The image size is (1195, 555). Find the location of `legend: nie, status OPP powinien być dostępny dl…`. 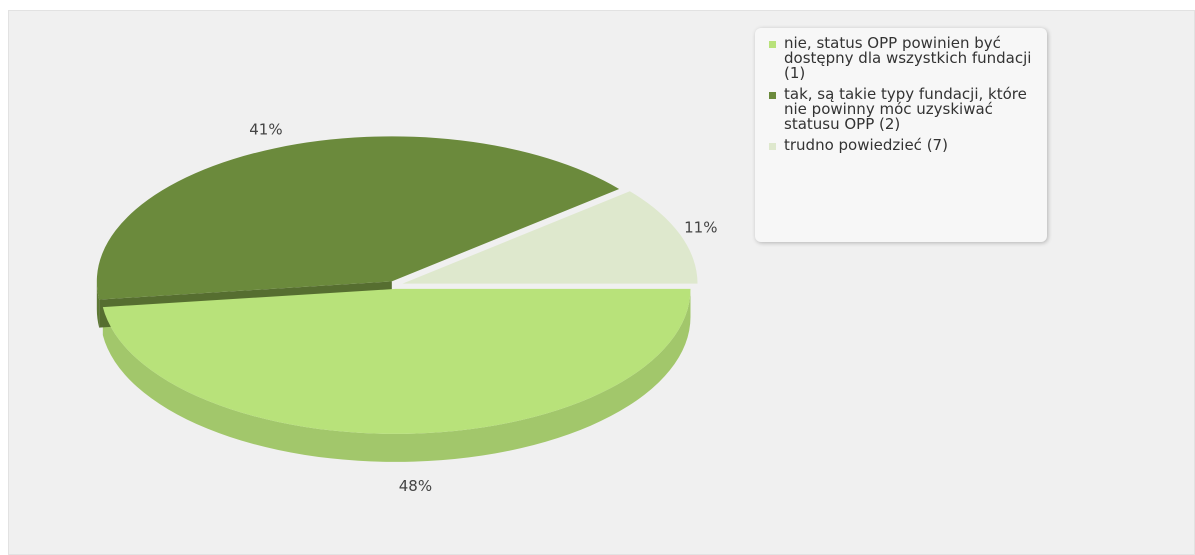

legend: nie, status OPP powinien być dostępny dl… is located at coordinates (901, 135).